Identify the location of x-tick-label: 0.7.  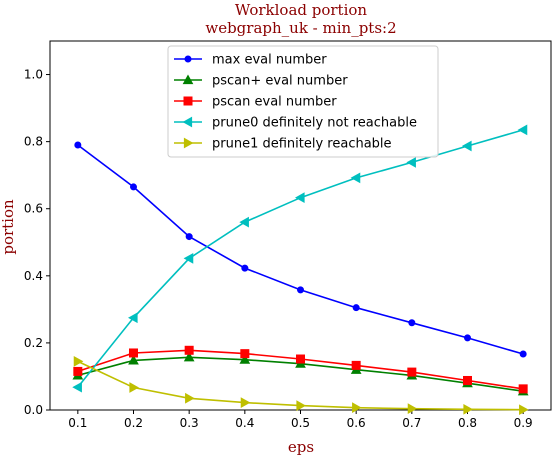
(411, 423).